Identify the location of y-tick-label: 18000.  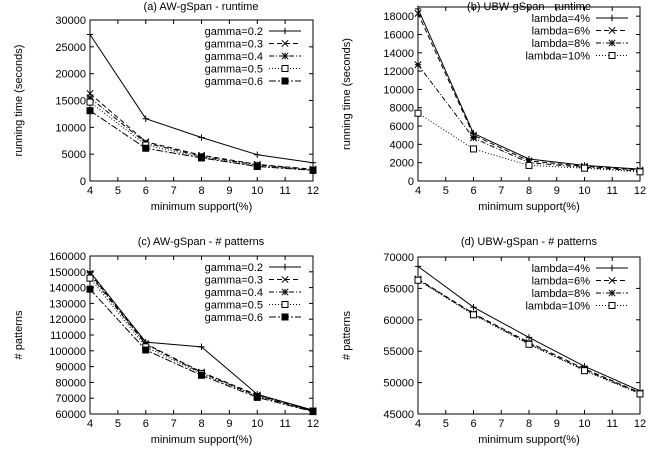
(398, 17).